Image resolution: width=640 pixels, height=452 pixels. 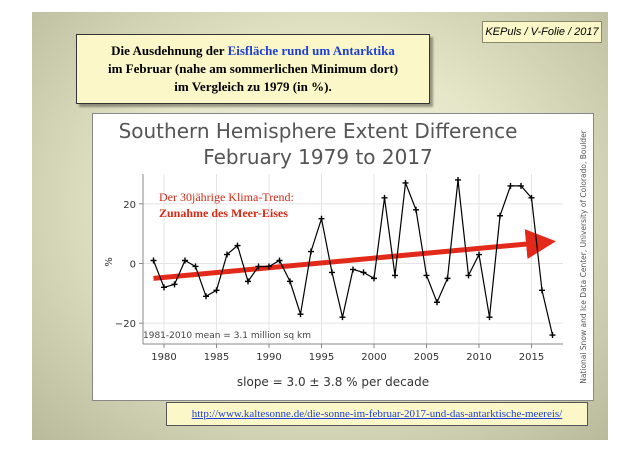 I want to click on trend-arrow-group, so click(x=354, y=255).